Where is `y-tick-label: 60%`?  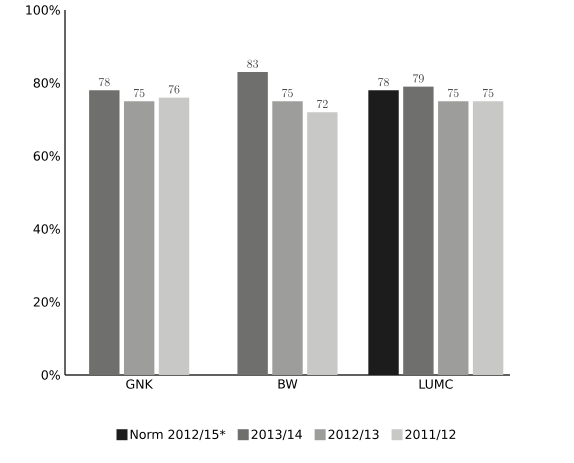 y-tick-label: 60% is located at coordinates (47, 156).